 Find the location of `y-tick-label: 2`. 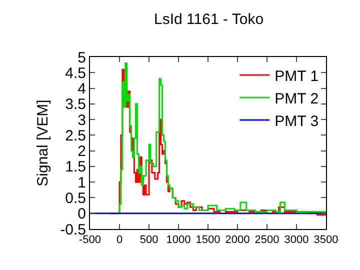

y-tick-label: 2 is located at coordinates (82, 151).